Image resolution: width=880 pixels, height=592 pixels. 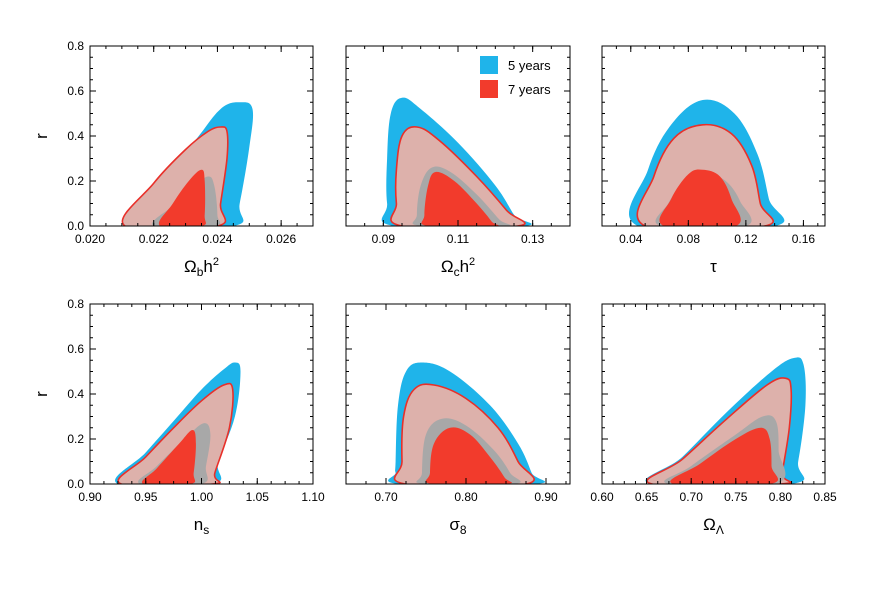 What do you see at coordinates (825, 497) in the screenshot?
I see `x-tick-label: 0.85` at bounding box center [825, 497].